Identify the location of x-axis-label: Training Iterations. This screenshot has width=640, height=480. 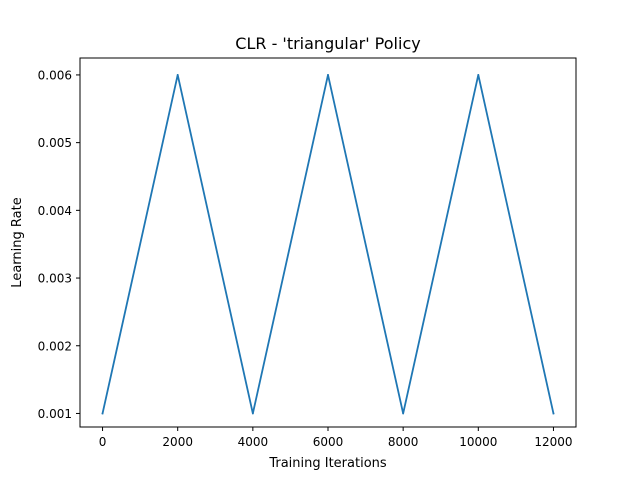
(327, 463).